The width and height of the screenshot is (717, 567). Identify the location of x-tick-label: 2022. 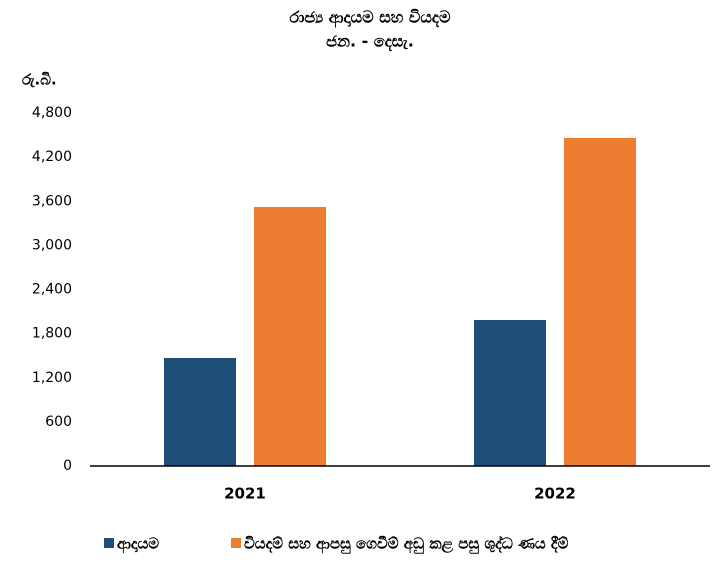
(555, 494).